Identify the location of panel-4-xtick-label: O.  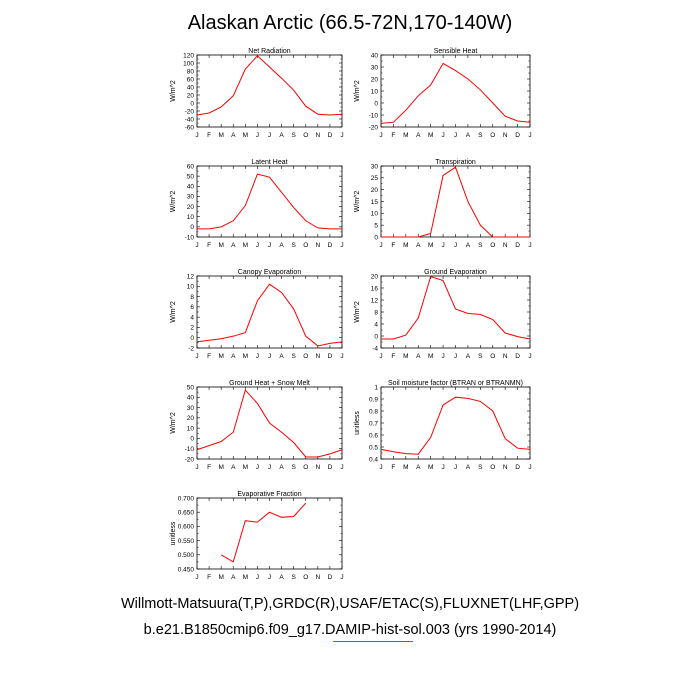
(492, 245).